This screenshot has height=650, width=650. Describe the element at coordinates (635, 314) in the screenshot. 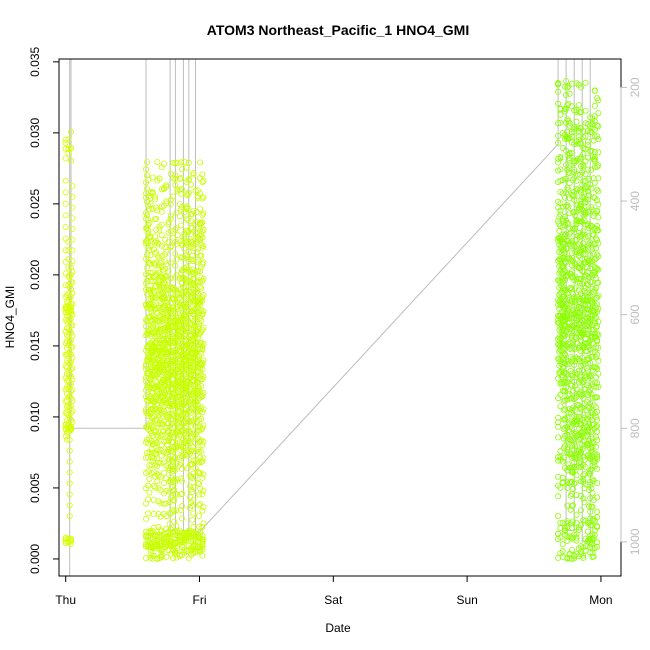

I see `y2-tick-label: 600` at that location.